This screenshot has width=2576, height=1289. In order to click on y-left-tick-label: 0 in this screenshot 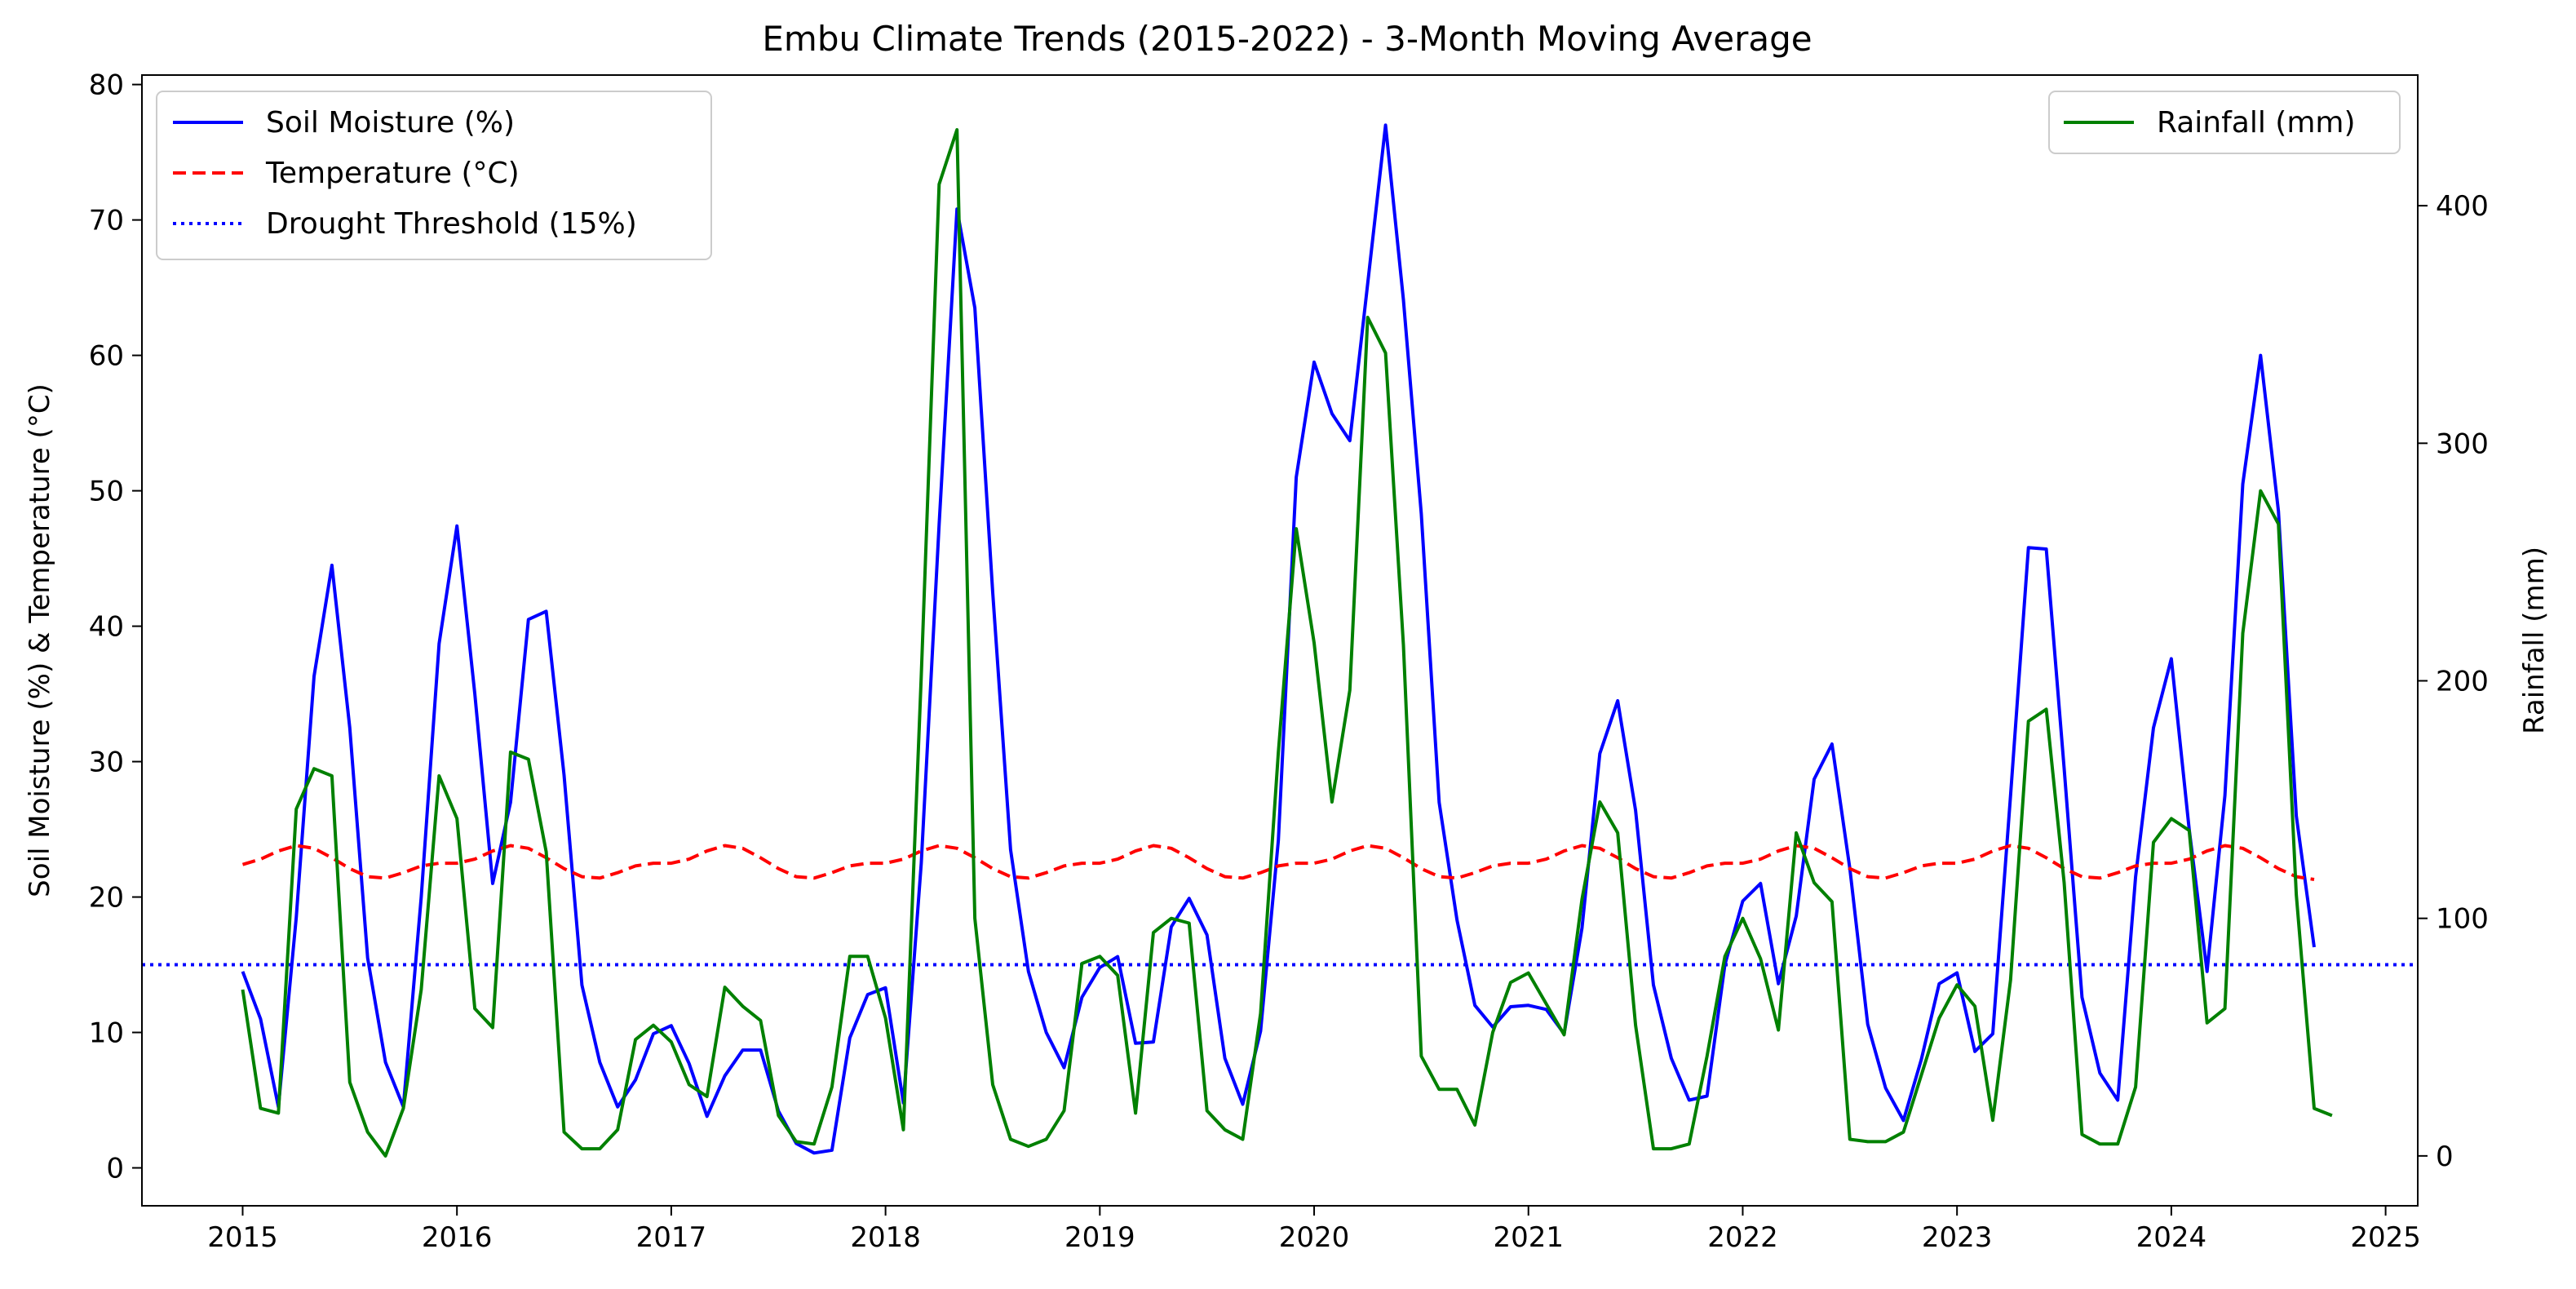, I will do `click(115, 1169)`.